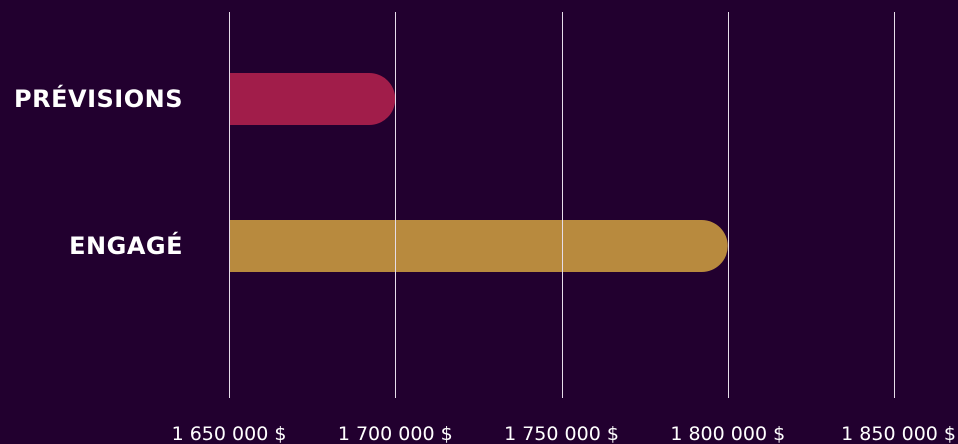  I want to click on category-label: PRÉVISIONS, so click(98, 98).